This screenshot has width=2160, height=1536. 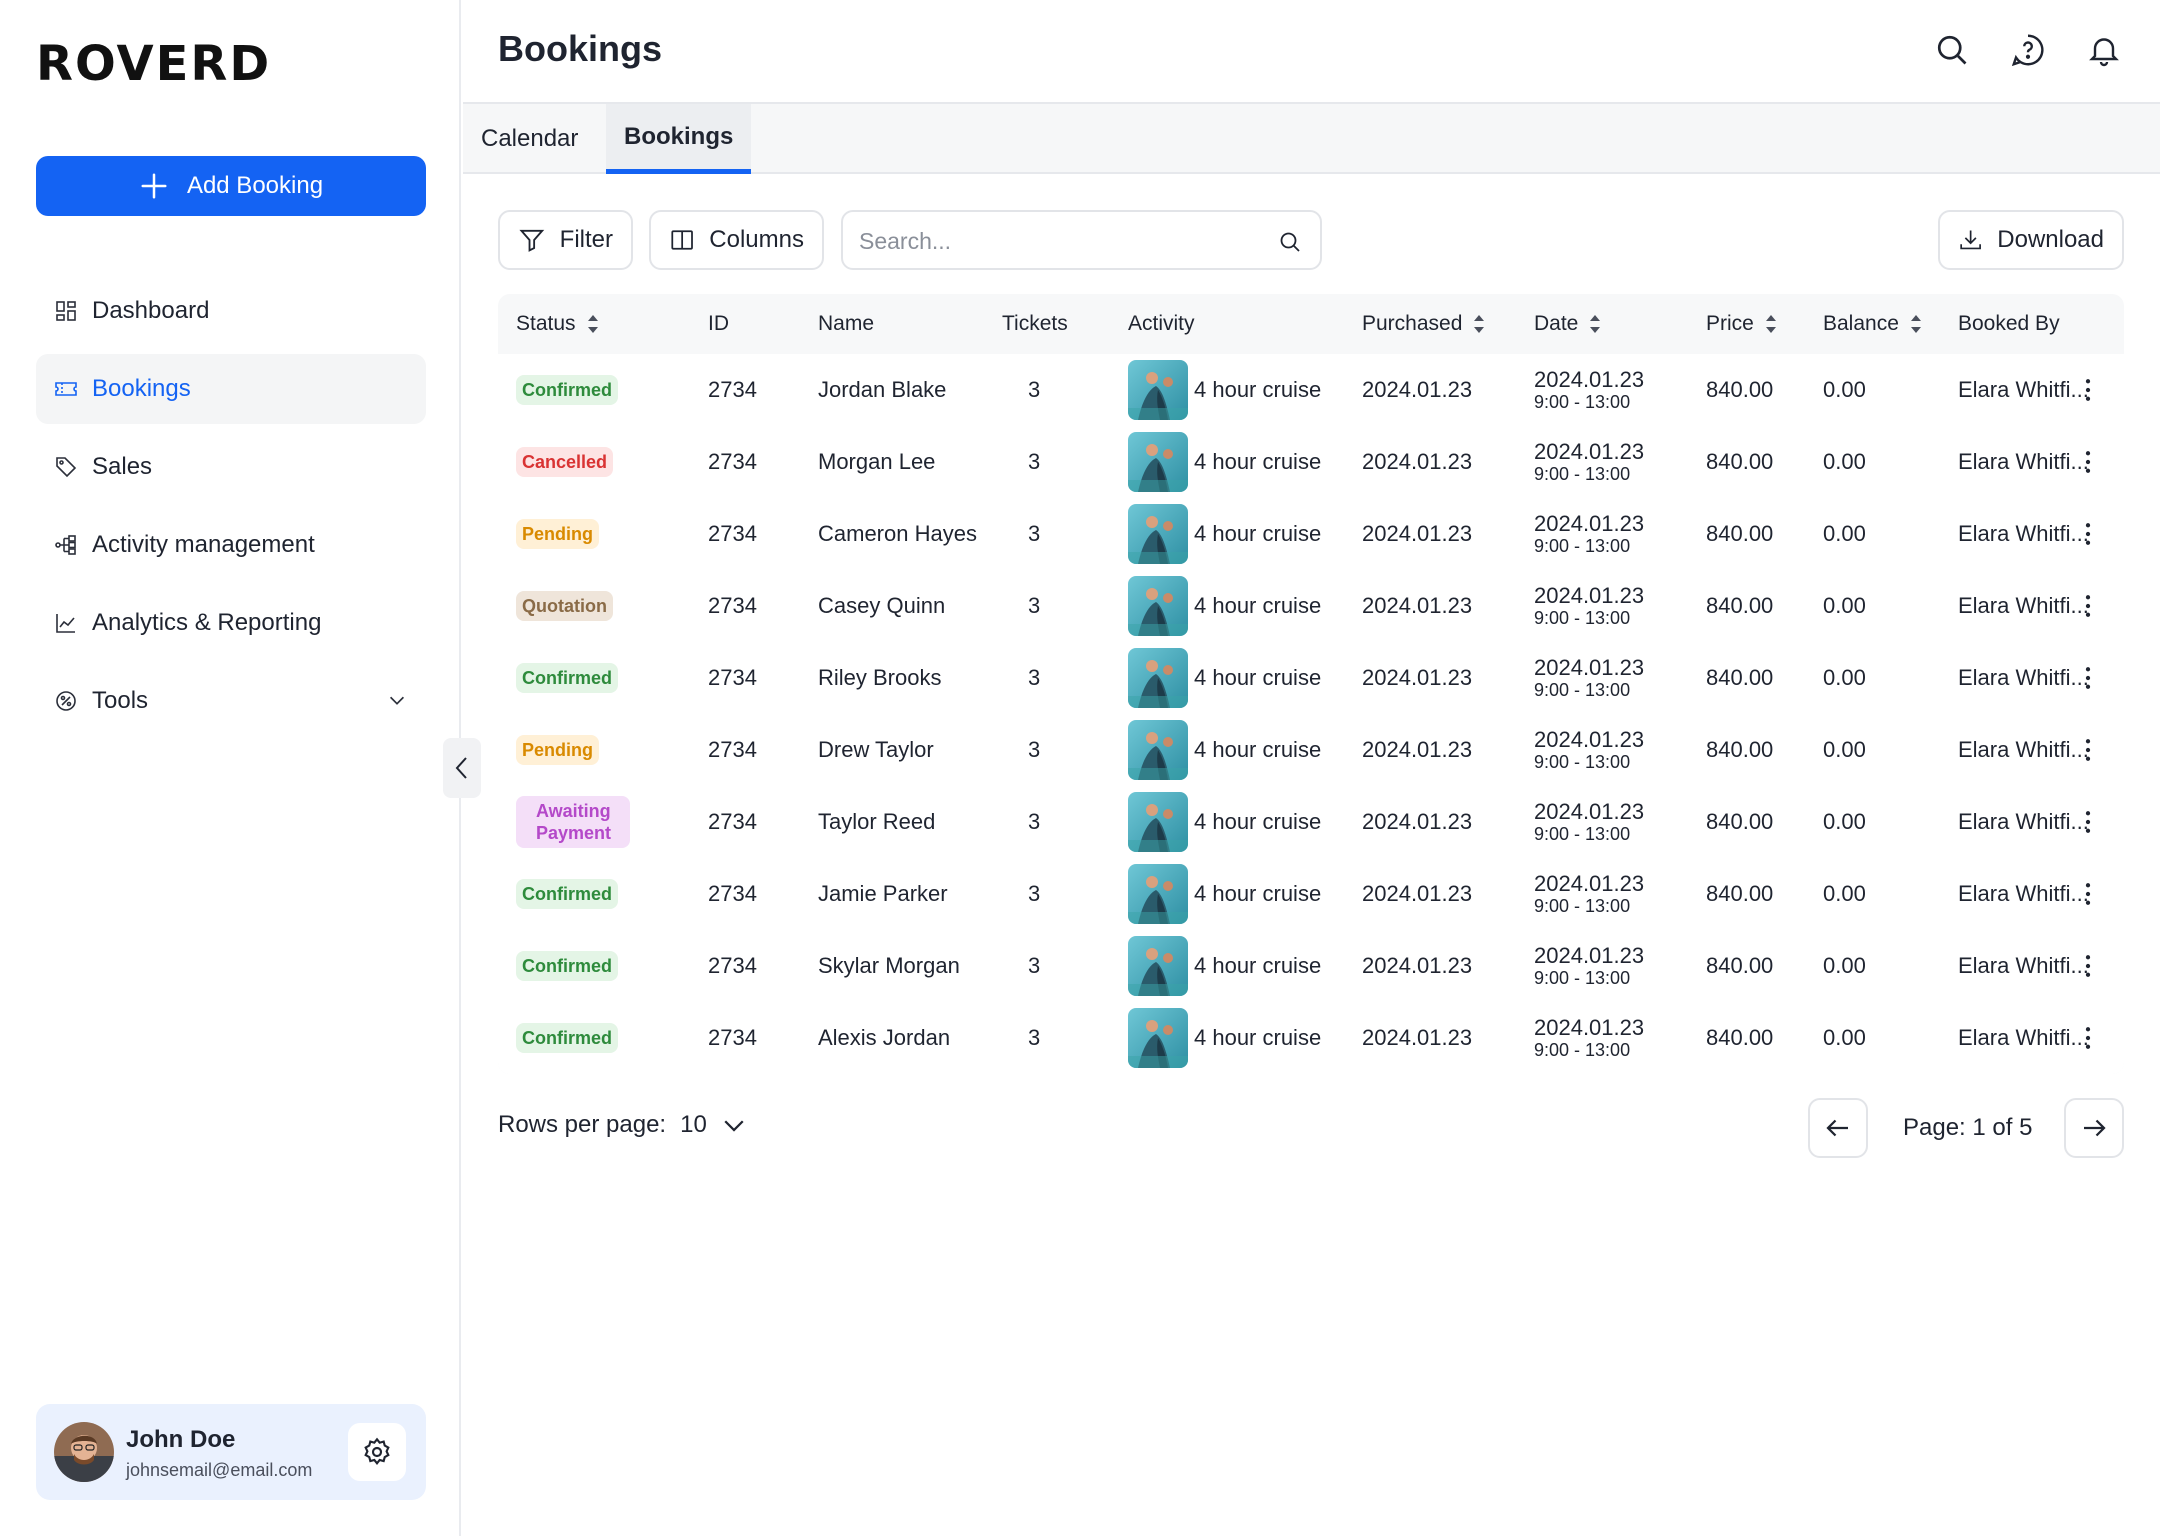 I want to click on tools-icon, so click(x=66, y=701).